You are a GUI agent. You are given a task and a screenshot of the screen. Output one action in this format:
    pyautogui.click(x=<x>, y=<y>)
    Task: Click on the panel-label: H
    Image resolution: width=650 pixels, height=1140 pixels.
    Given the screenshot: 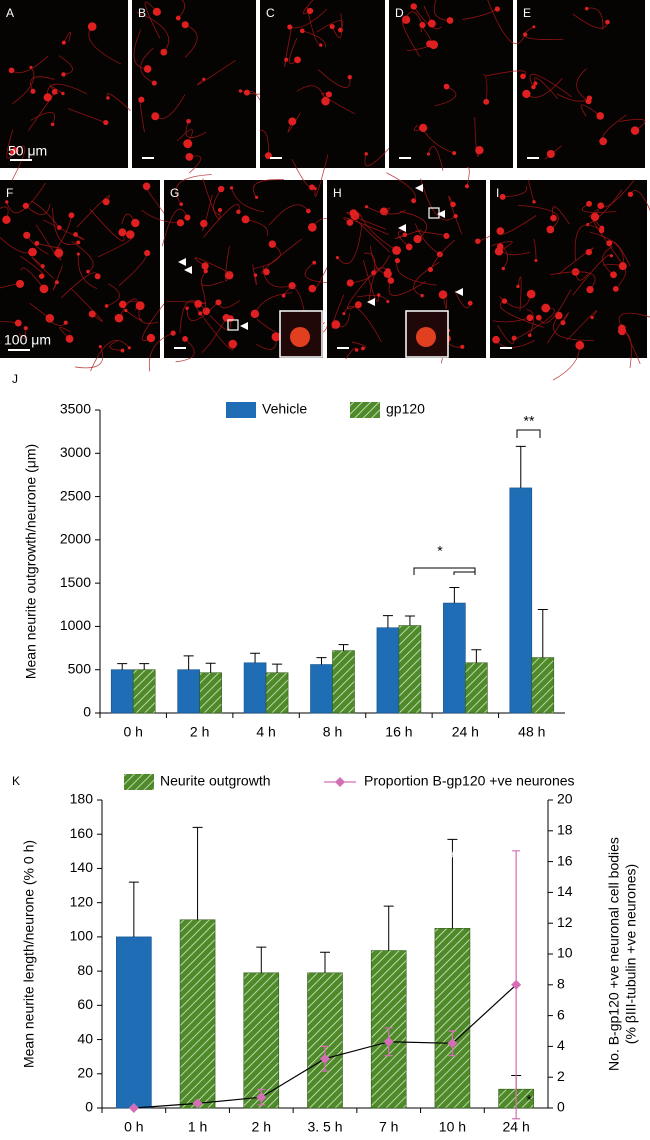 What is the action you would take?
    pyautogui.click(x=337, y=193)
    